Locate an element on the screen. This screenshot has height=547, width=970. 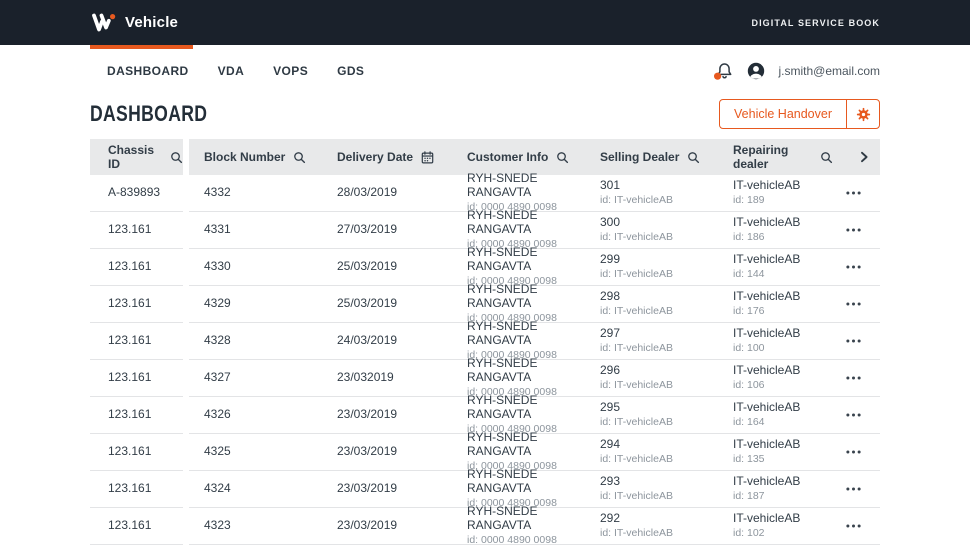
calendar-icon is located at coordinates (427, 157).